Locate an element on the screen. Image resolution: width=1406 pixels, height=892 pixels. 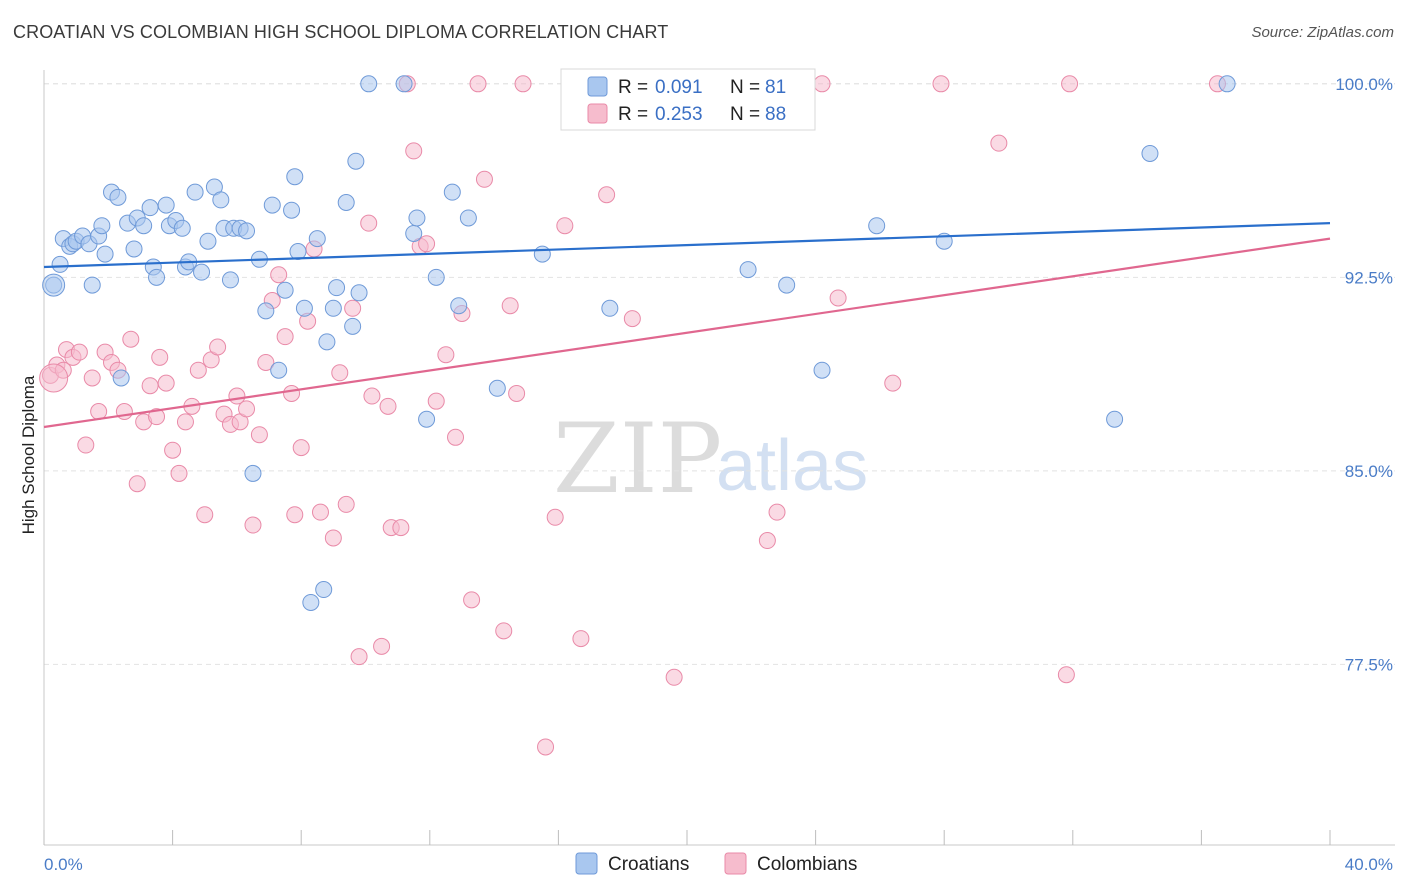
legend: R = 0.091 N = 81 R = 0.253 N = 88 is located at coordinates (688, 99).